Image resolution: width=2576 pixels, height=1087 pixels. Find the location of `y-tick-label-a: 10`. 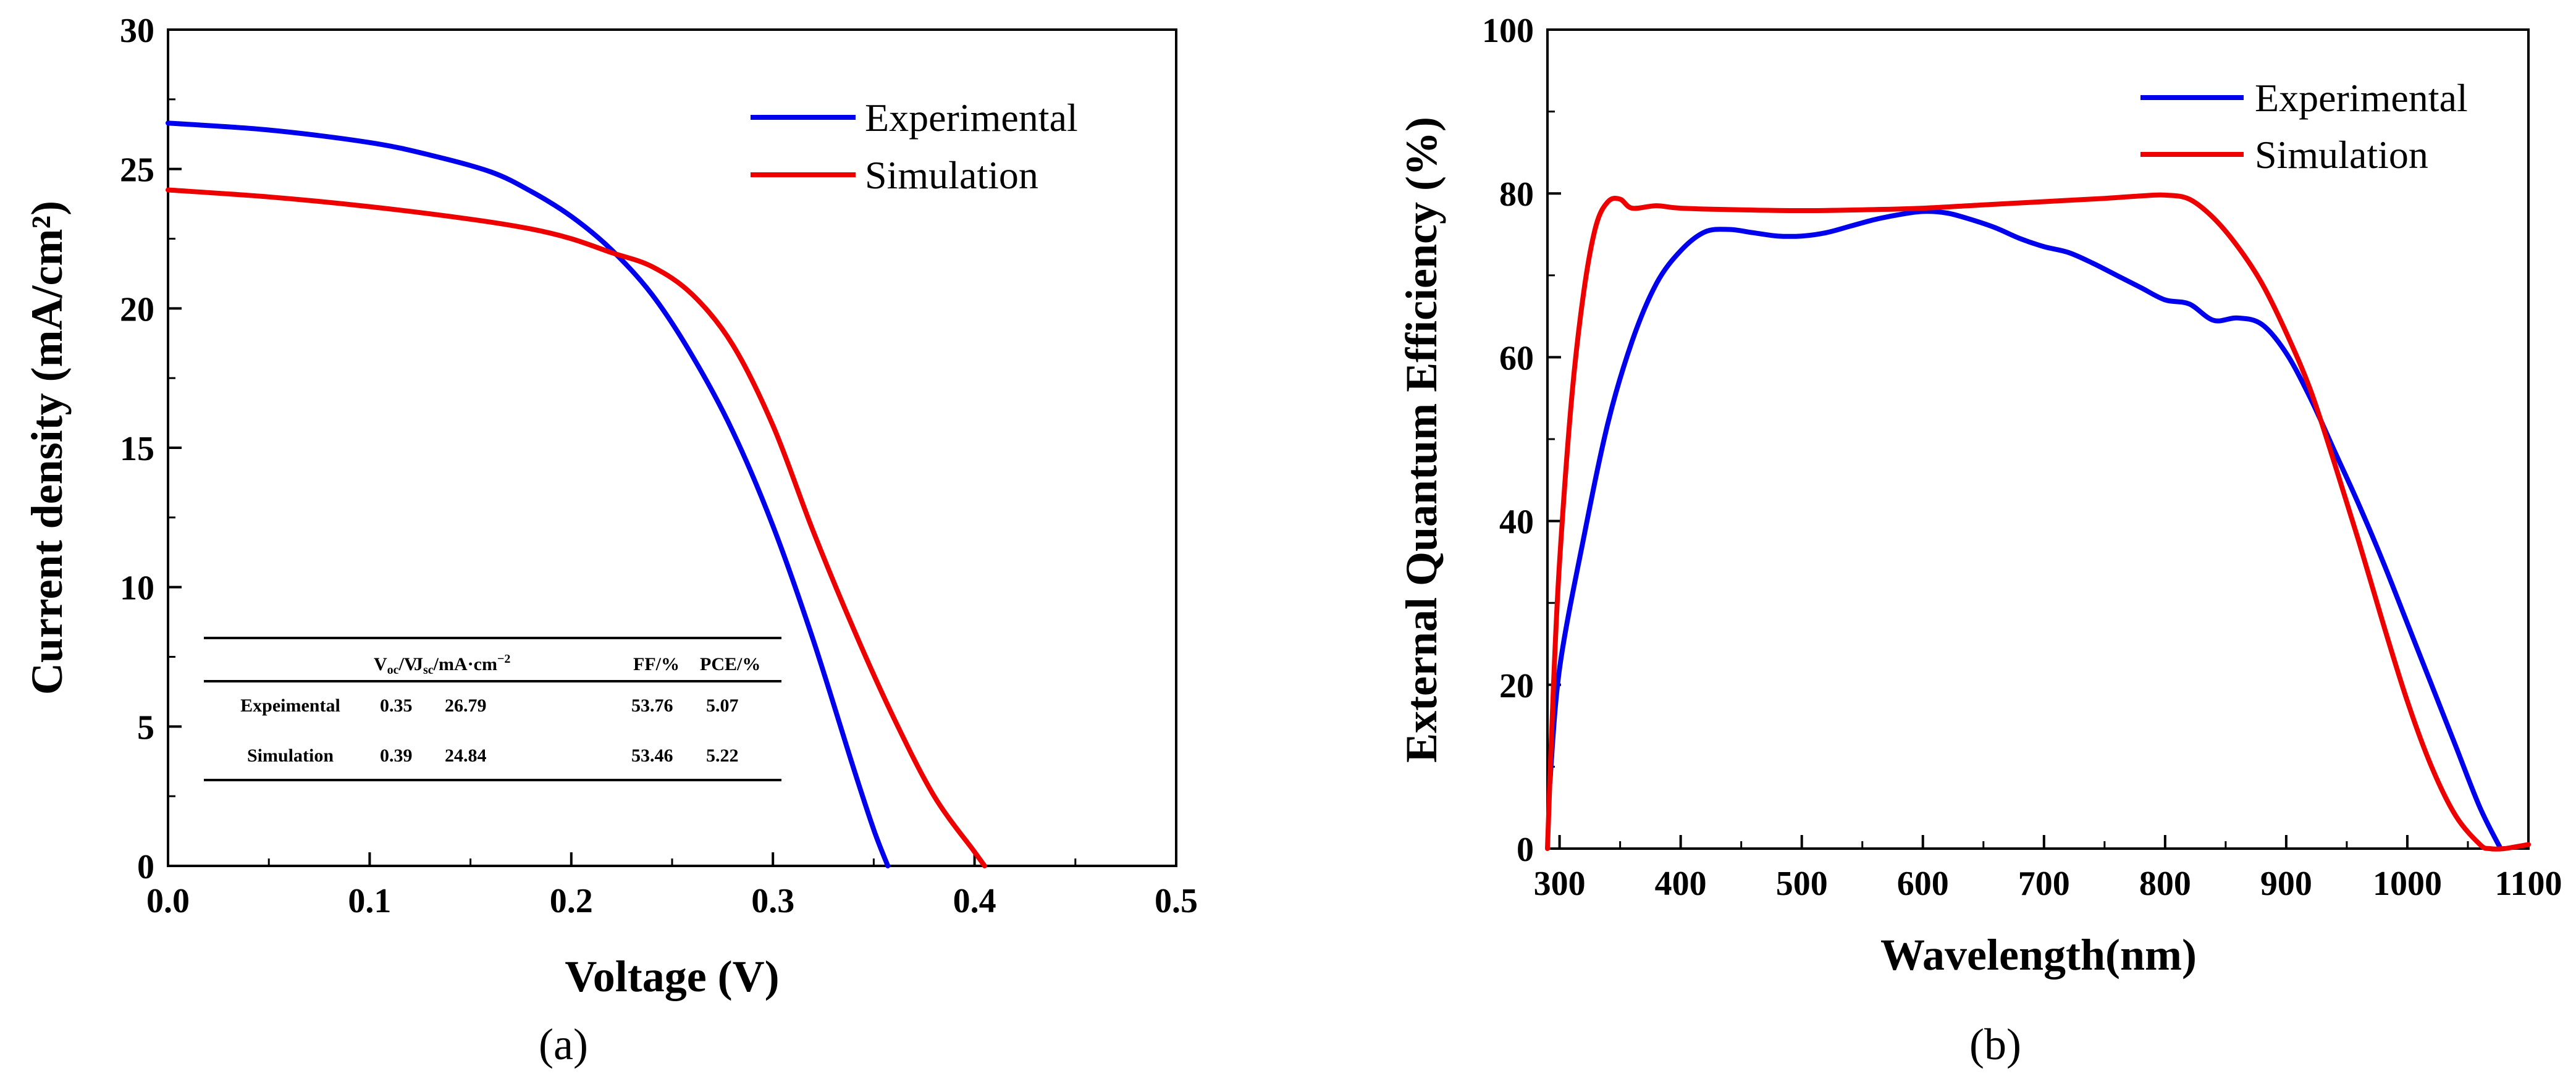

y-tick-label-a: 10 is located at coordinates (137, 588).